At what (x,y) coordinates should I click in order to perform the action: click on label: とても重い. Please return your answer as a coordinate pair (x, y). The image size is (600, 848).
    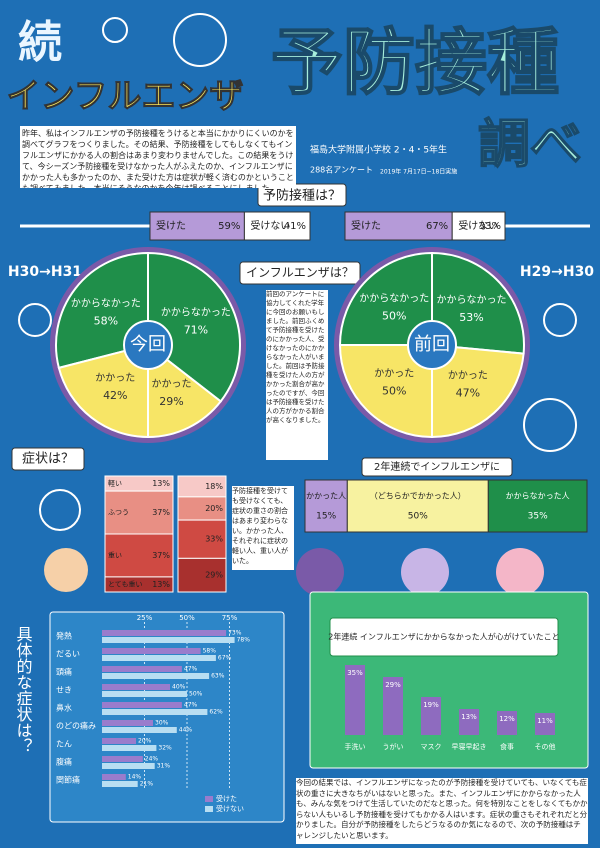
    Looking at the image, I should click on (125, 584).